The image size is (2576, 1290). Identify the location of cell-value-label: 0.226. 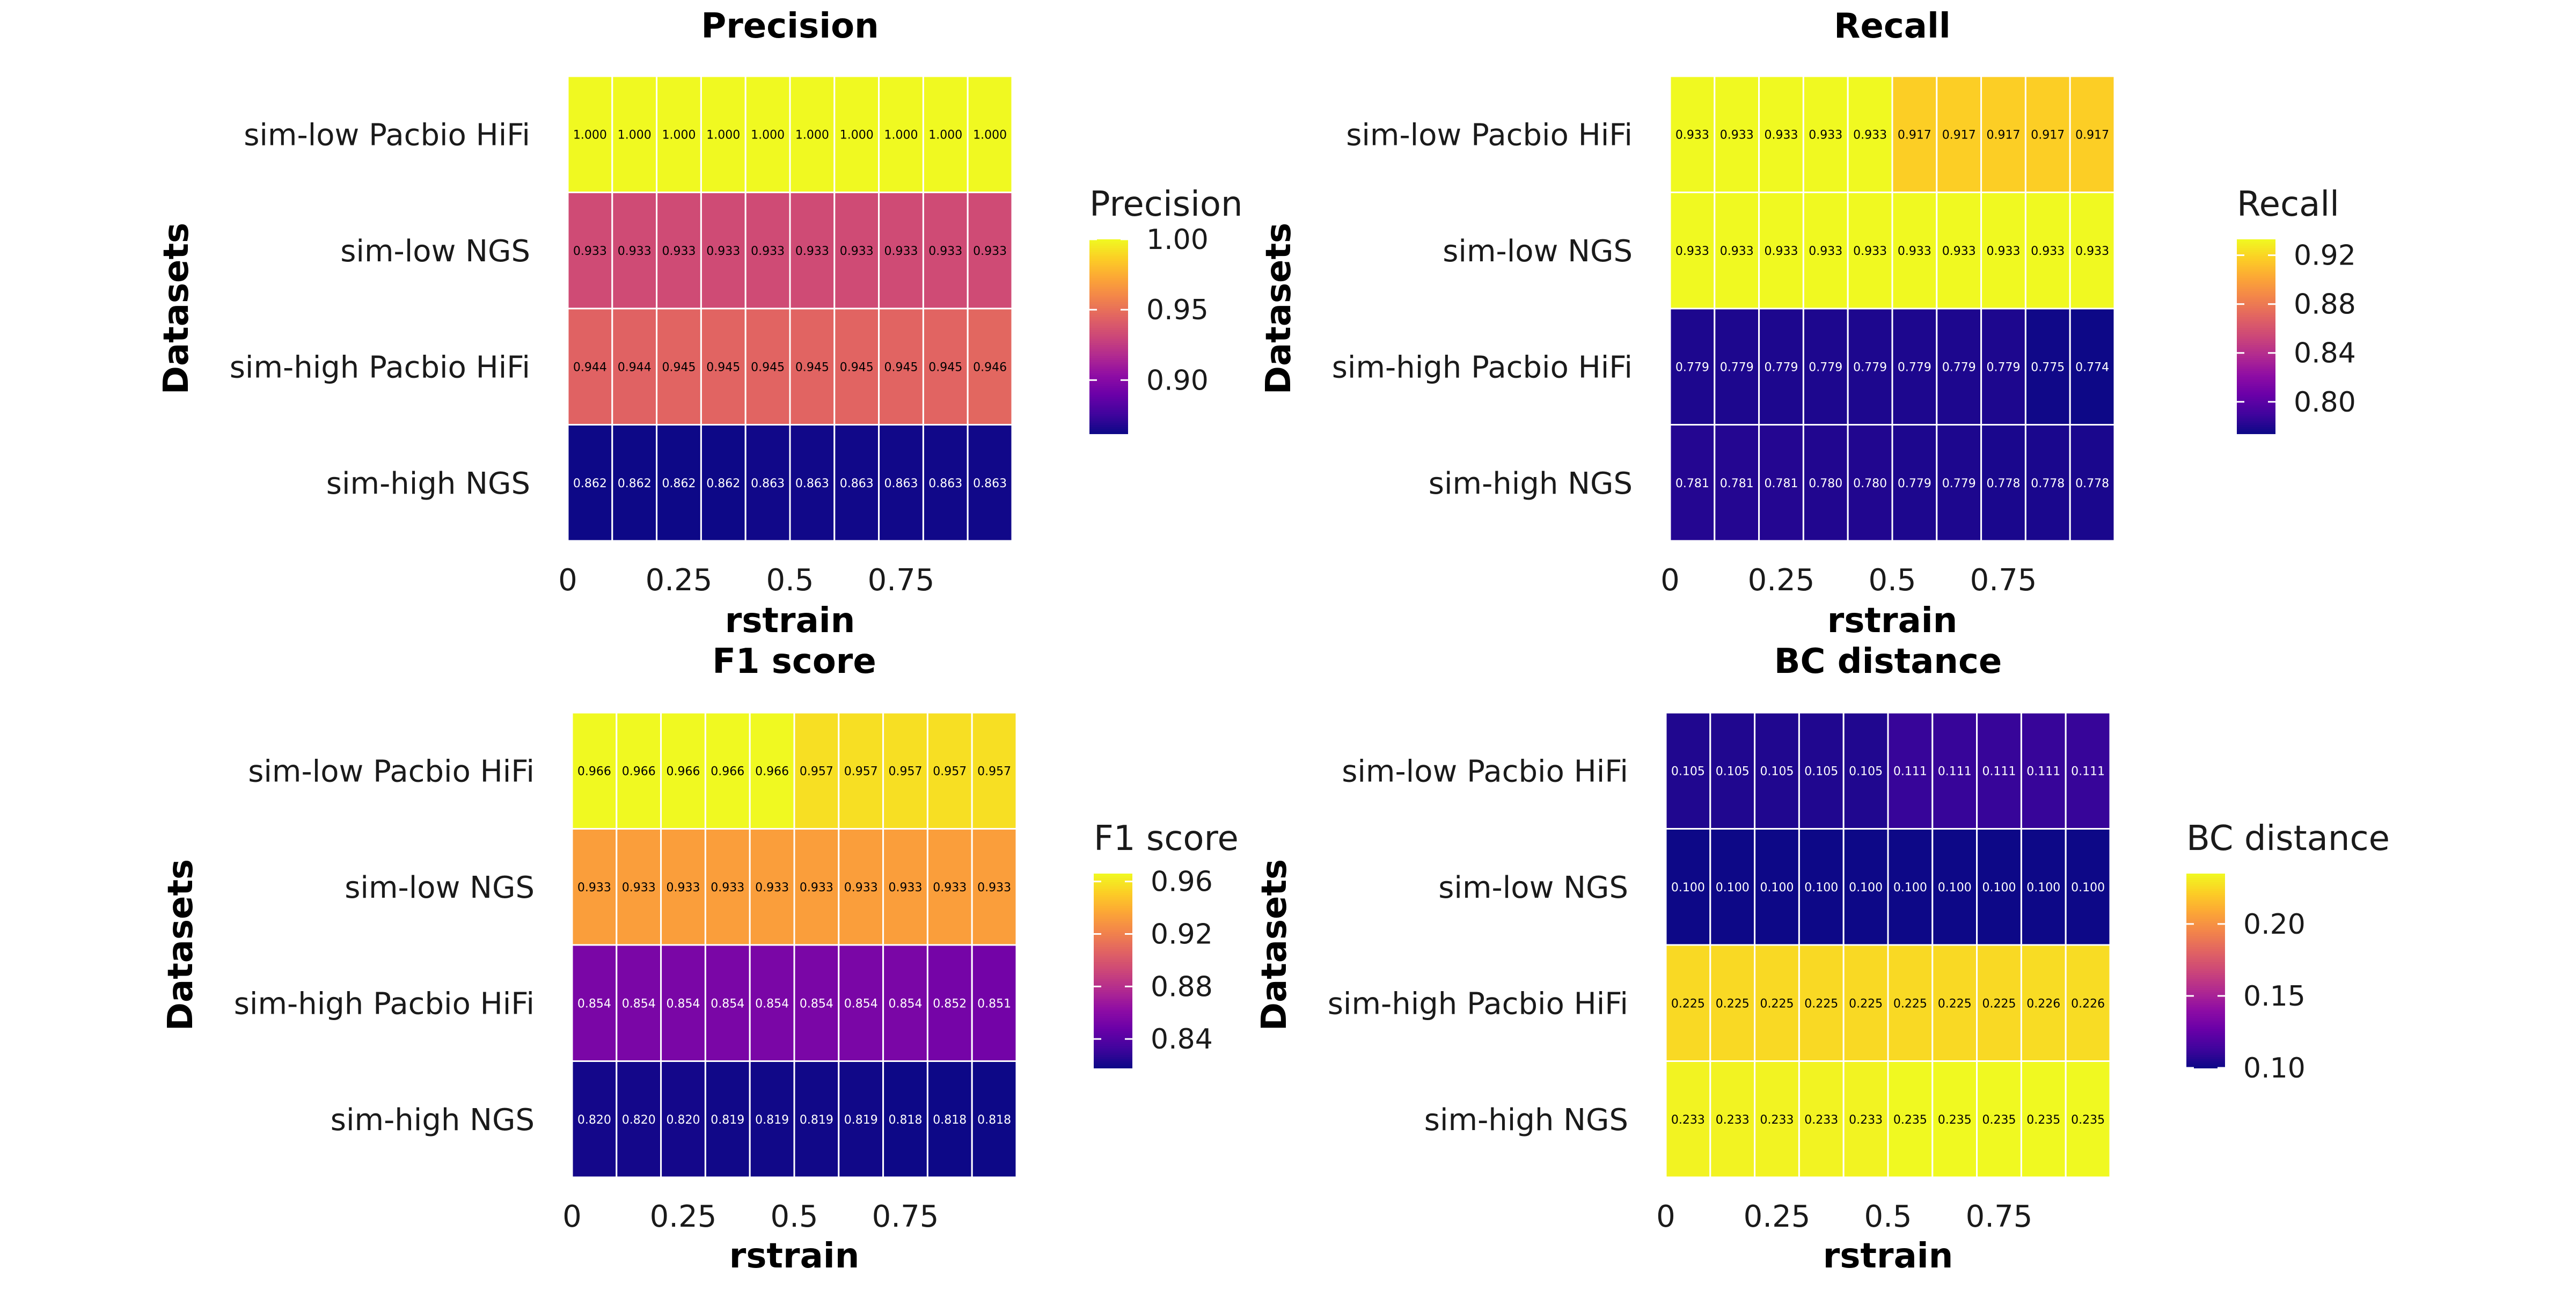
(2043, 1003).